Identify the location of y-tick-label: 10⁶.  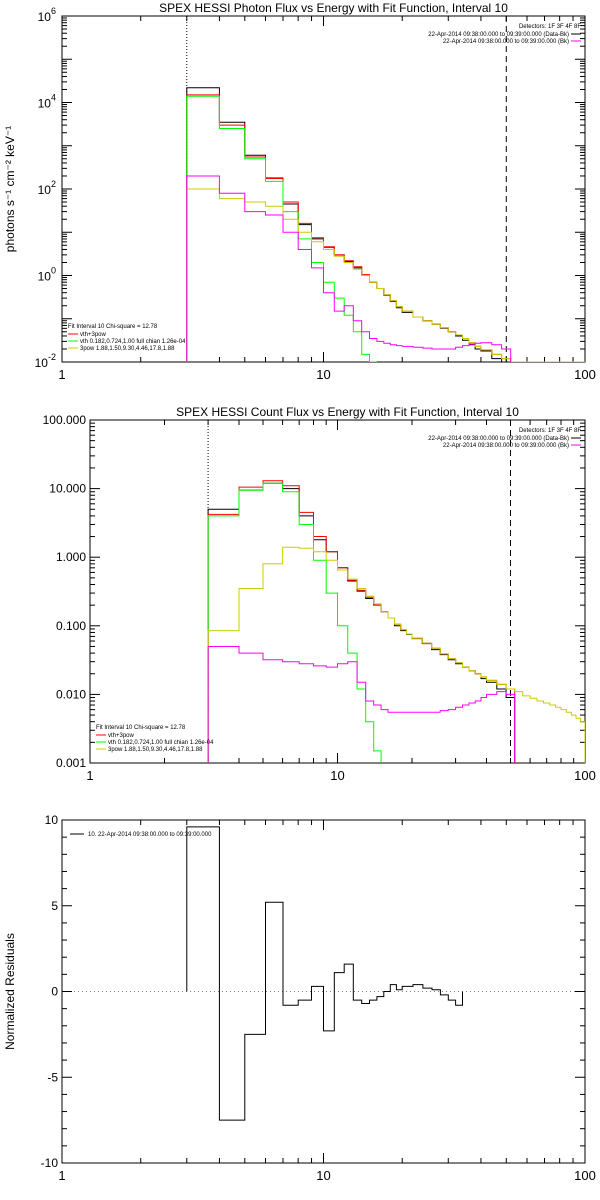
(47, 15).